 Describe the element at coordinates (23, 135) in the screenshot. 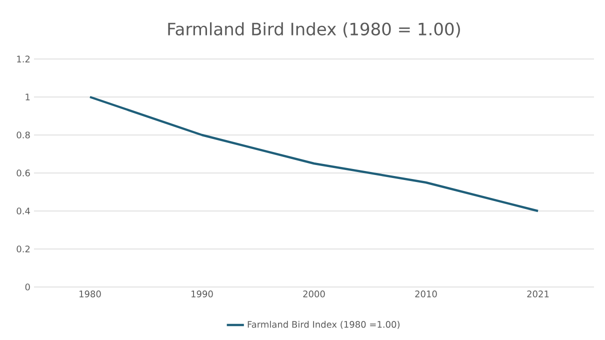

I see `y-tick-label: 0.8` at that location.